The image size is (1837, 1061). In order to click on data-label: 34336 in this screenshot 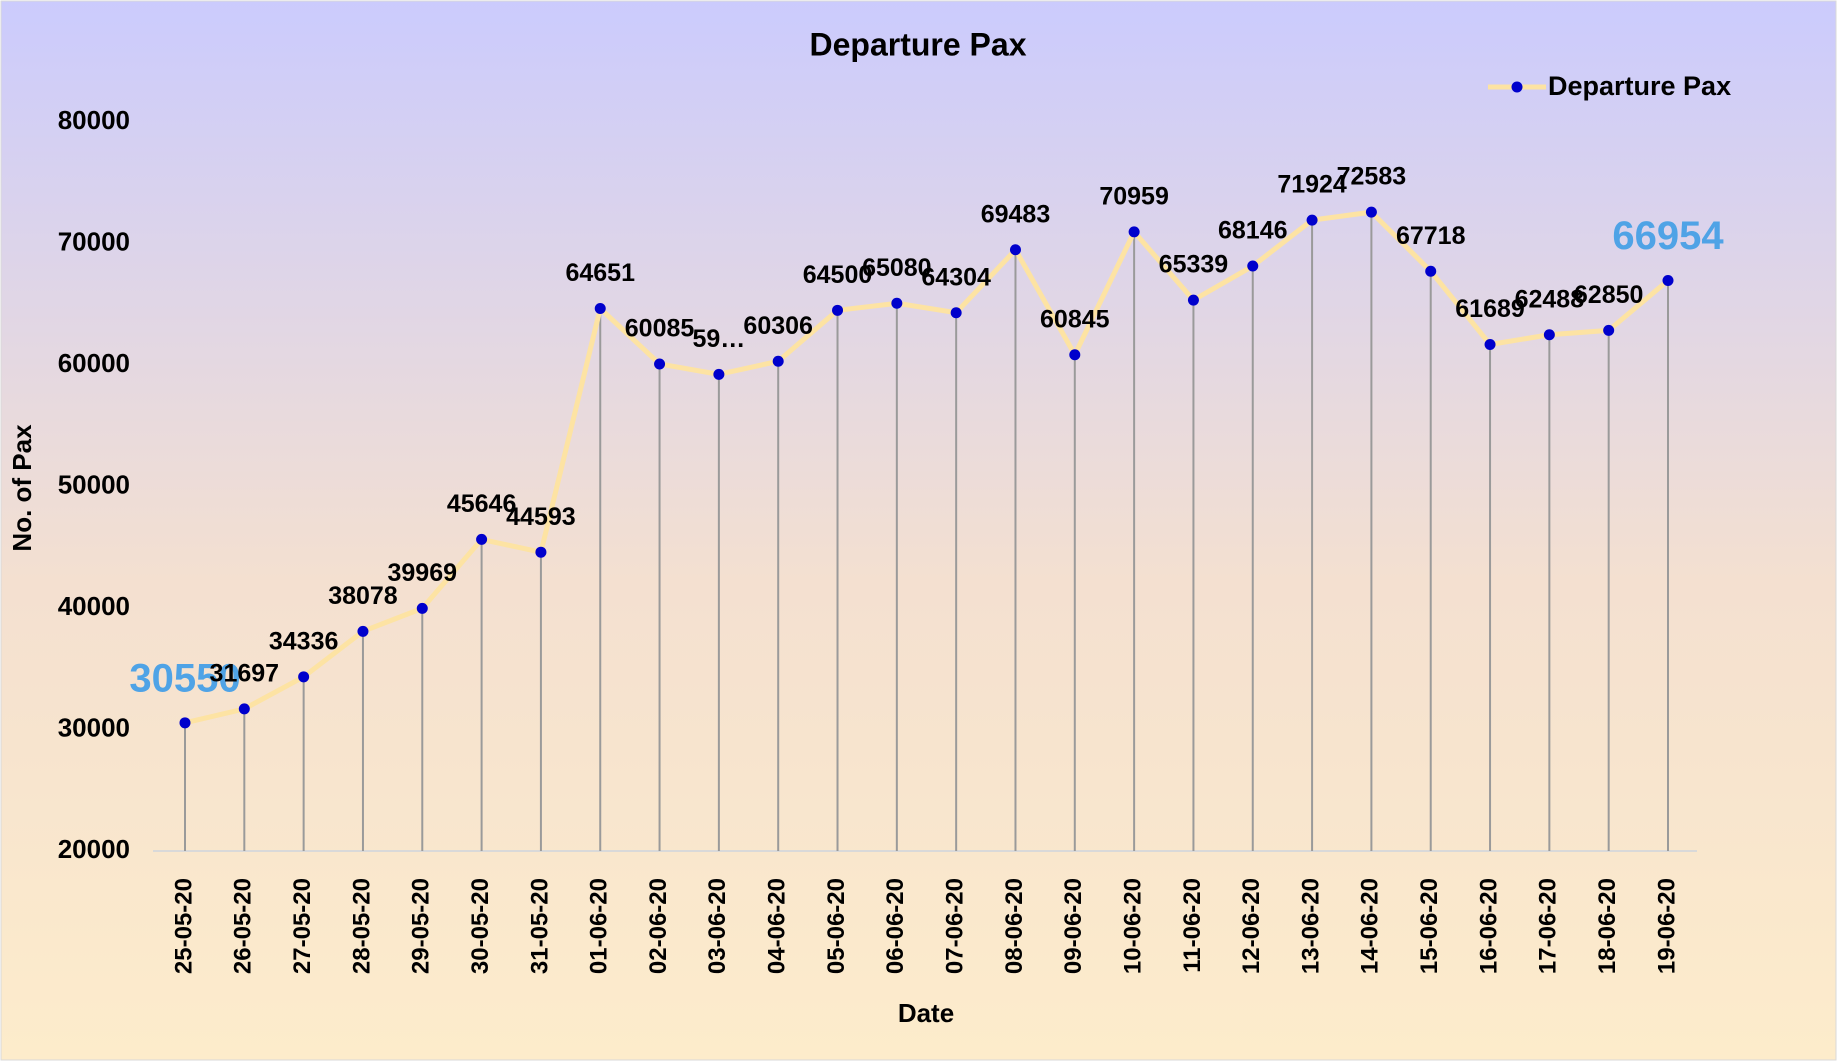, I will do `click(304, 641)`.